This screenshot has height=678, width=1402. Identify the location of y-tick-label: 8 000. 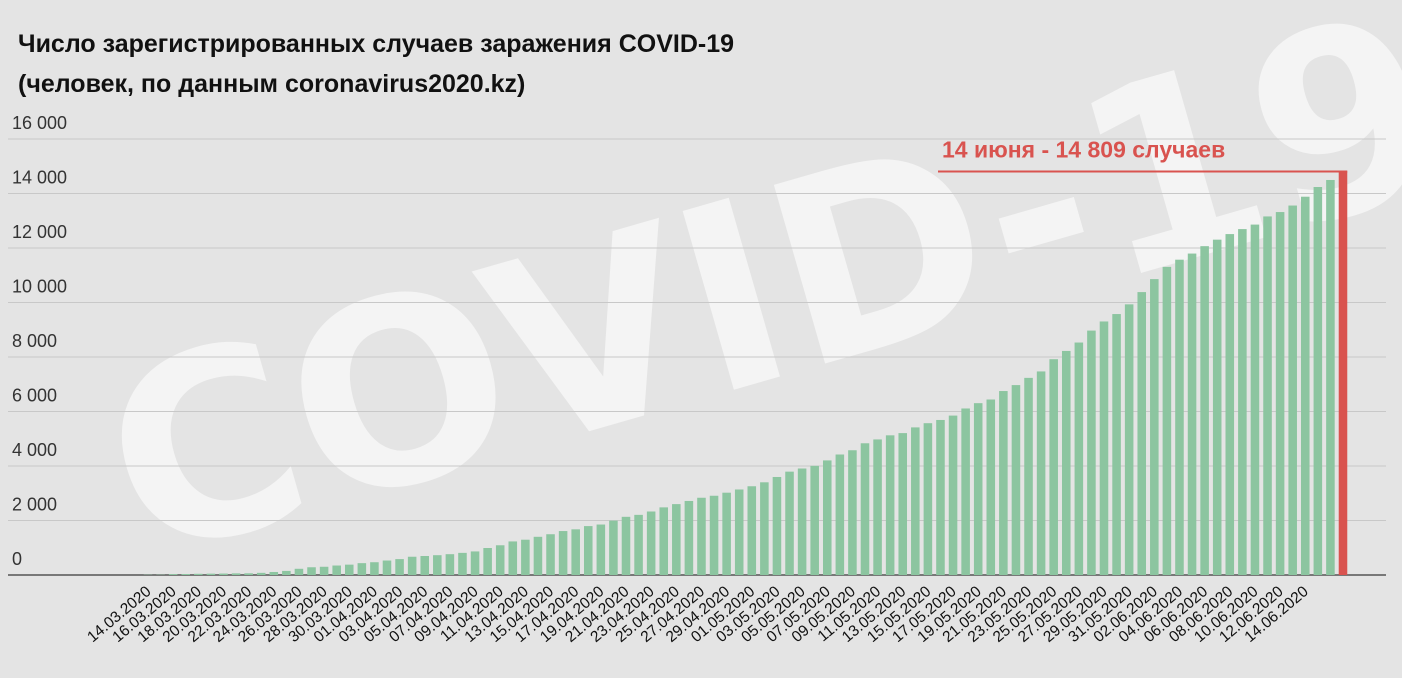
(34, 341).